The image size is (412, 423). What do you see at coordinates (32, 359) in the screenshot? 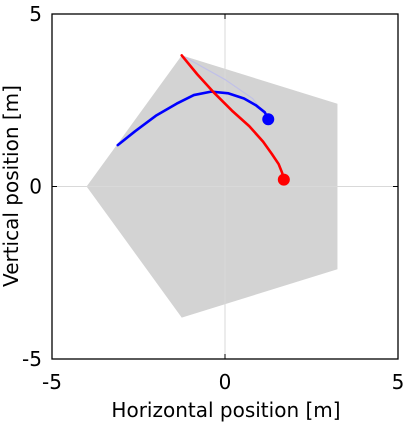
I see `y-tick-label: -5` at bounding box center [32, 359].